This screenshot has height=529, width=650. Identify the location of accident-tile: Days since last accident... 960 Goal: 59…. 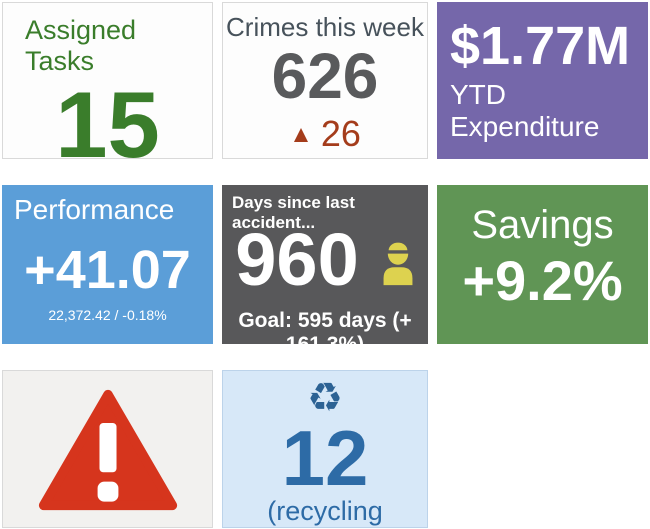
(325, 264).